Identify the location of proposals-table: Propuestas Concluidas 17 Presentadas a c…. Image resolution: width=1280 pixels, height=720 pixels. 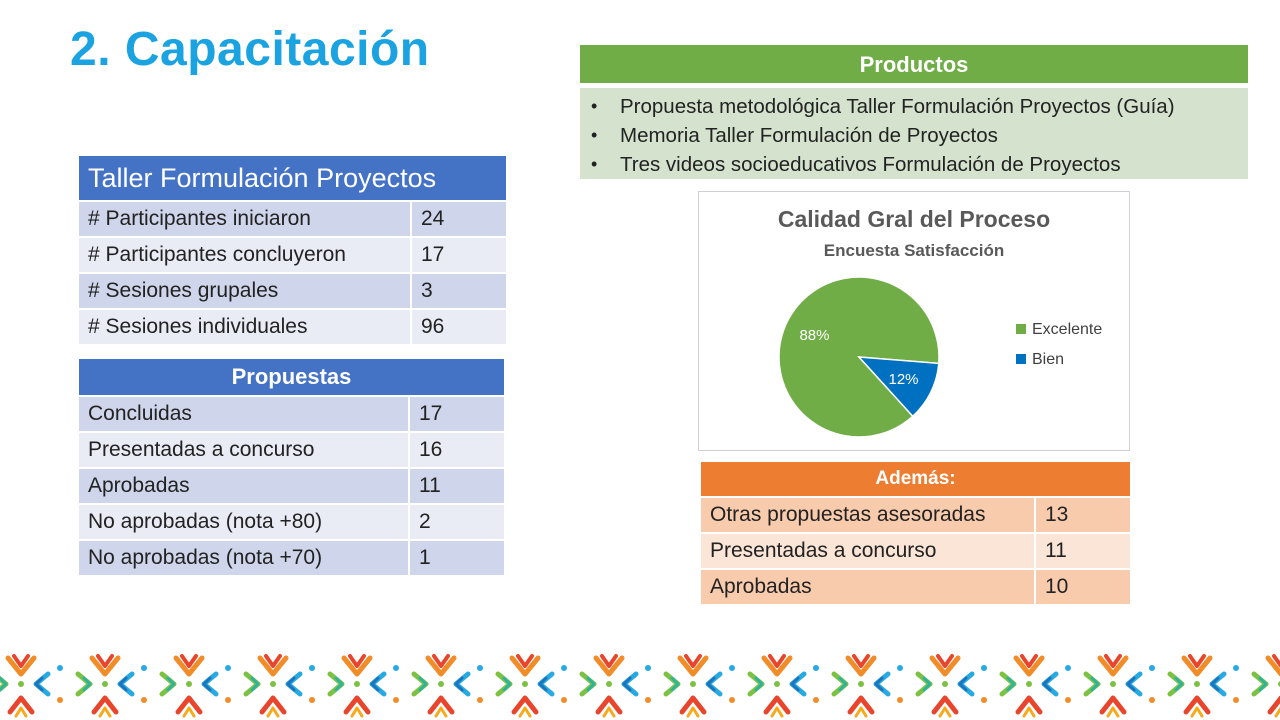
(291, 467).